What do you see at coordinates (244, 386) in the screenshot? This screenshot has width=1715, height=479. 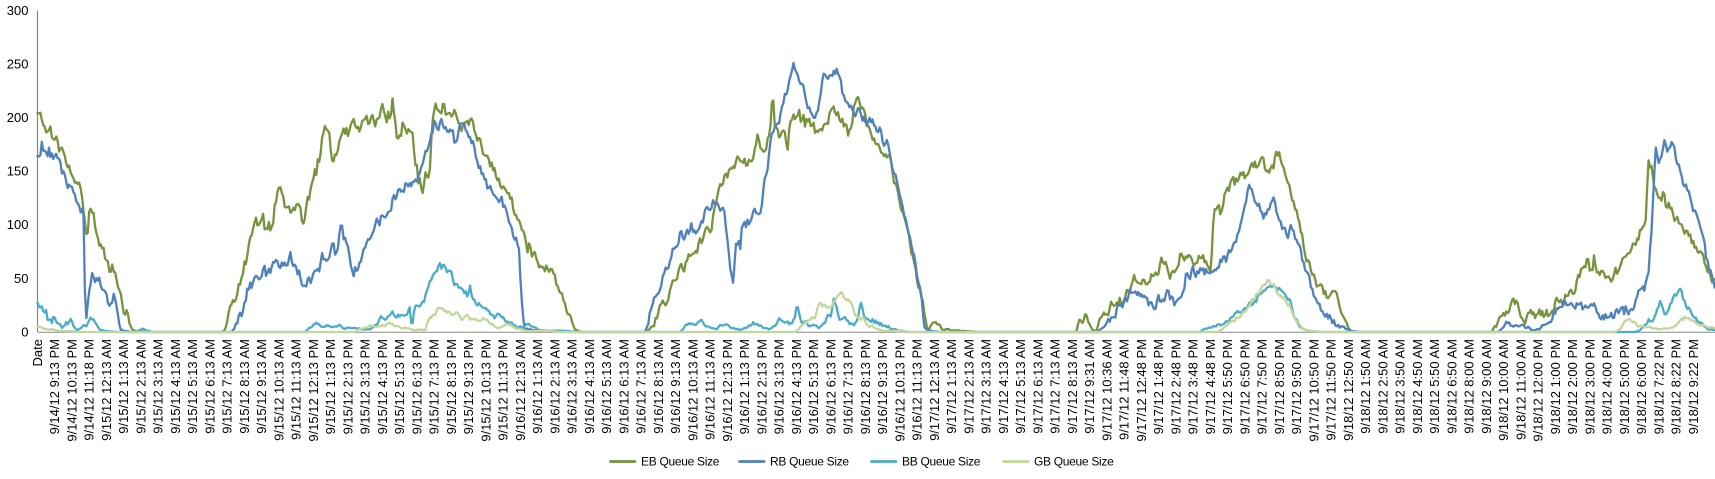 I see `svg-text: 9/15/12 8:13 AM` at bounding box center [244, 386].